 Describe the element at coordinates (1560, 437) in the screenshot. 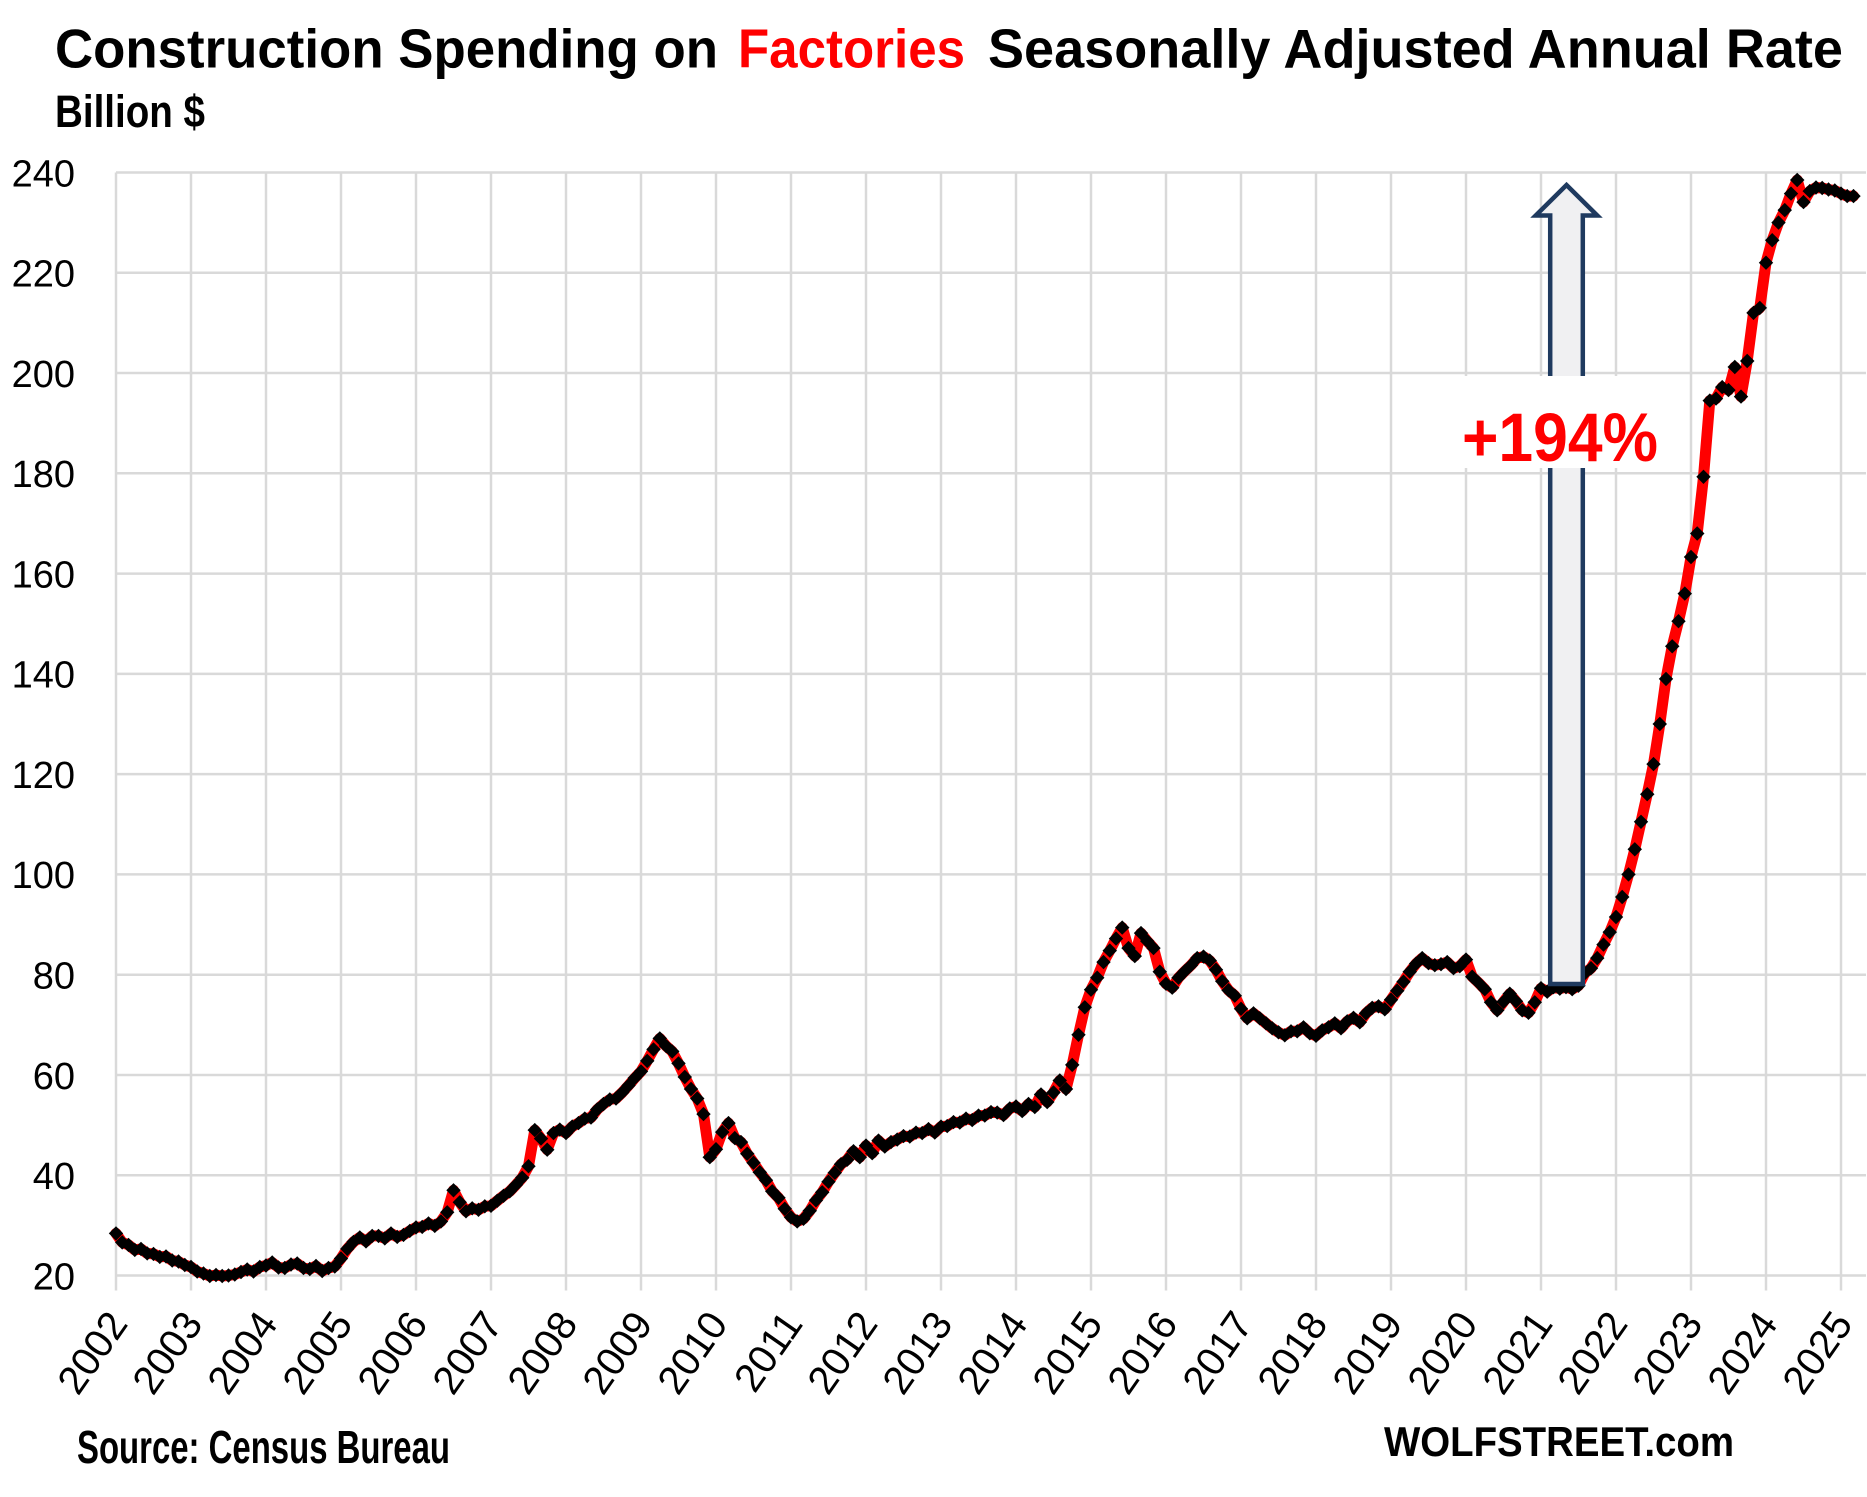

I see `svg-text: +194%` at that location.